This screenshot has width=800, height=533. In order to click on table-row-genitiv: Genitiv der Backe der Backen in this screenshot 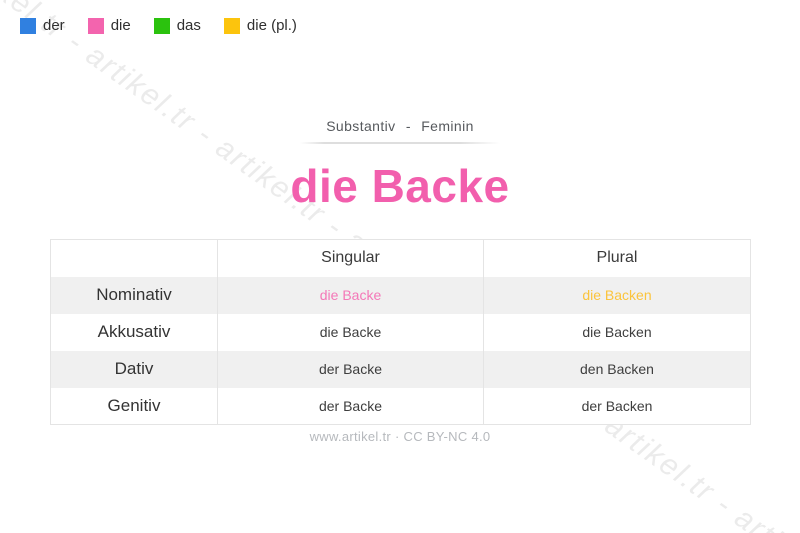, I will do `click(401, 406)`.